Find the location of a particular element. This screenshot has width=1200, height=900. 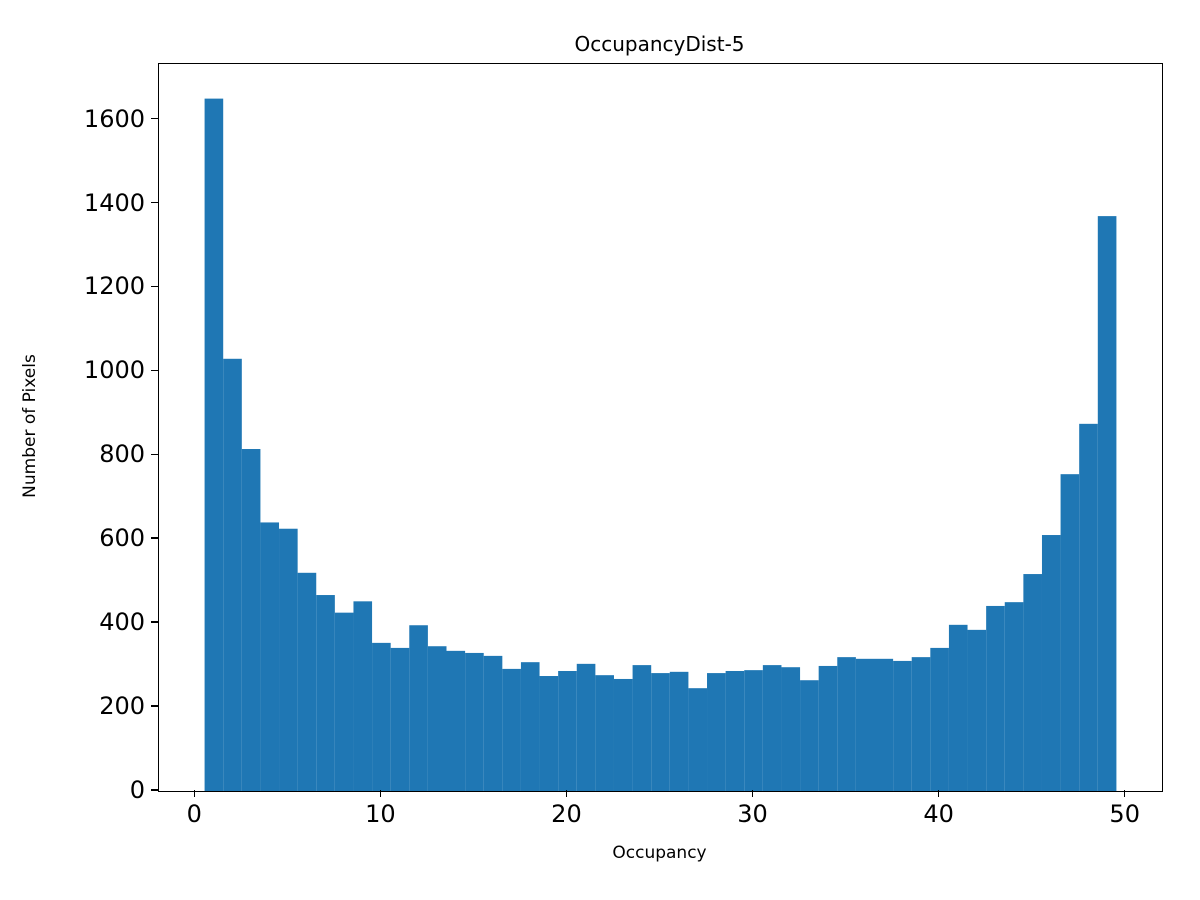

x-tick-label: 50 is located at coordinates (1124, 814).